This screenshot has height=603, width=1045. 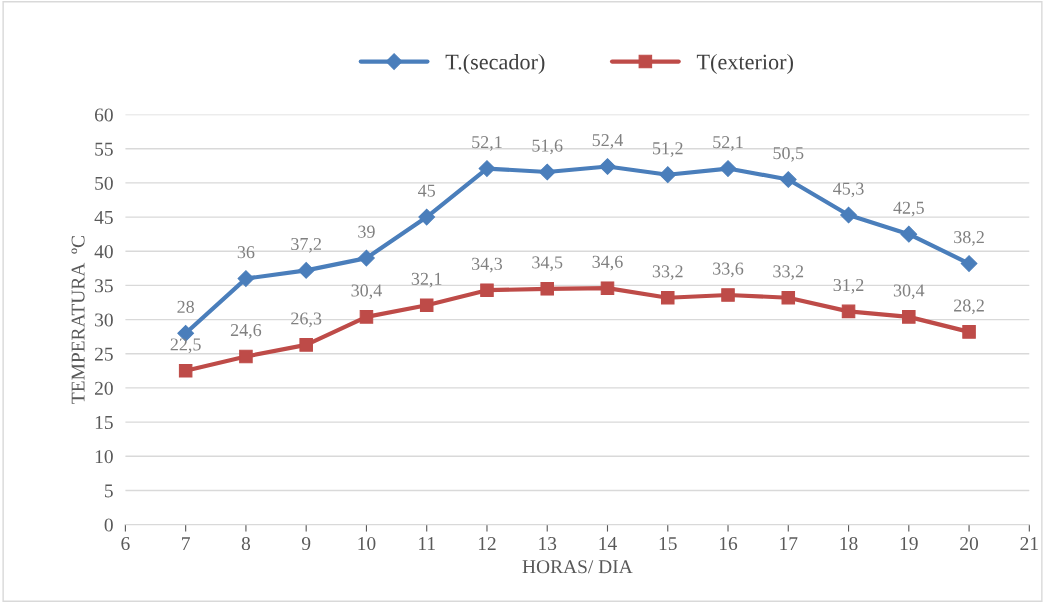 I want to click on data-label: 52,4, so click(x=608, y=141).